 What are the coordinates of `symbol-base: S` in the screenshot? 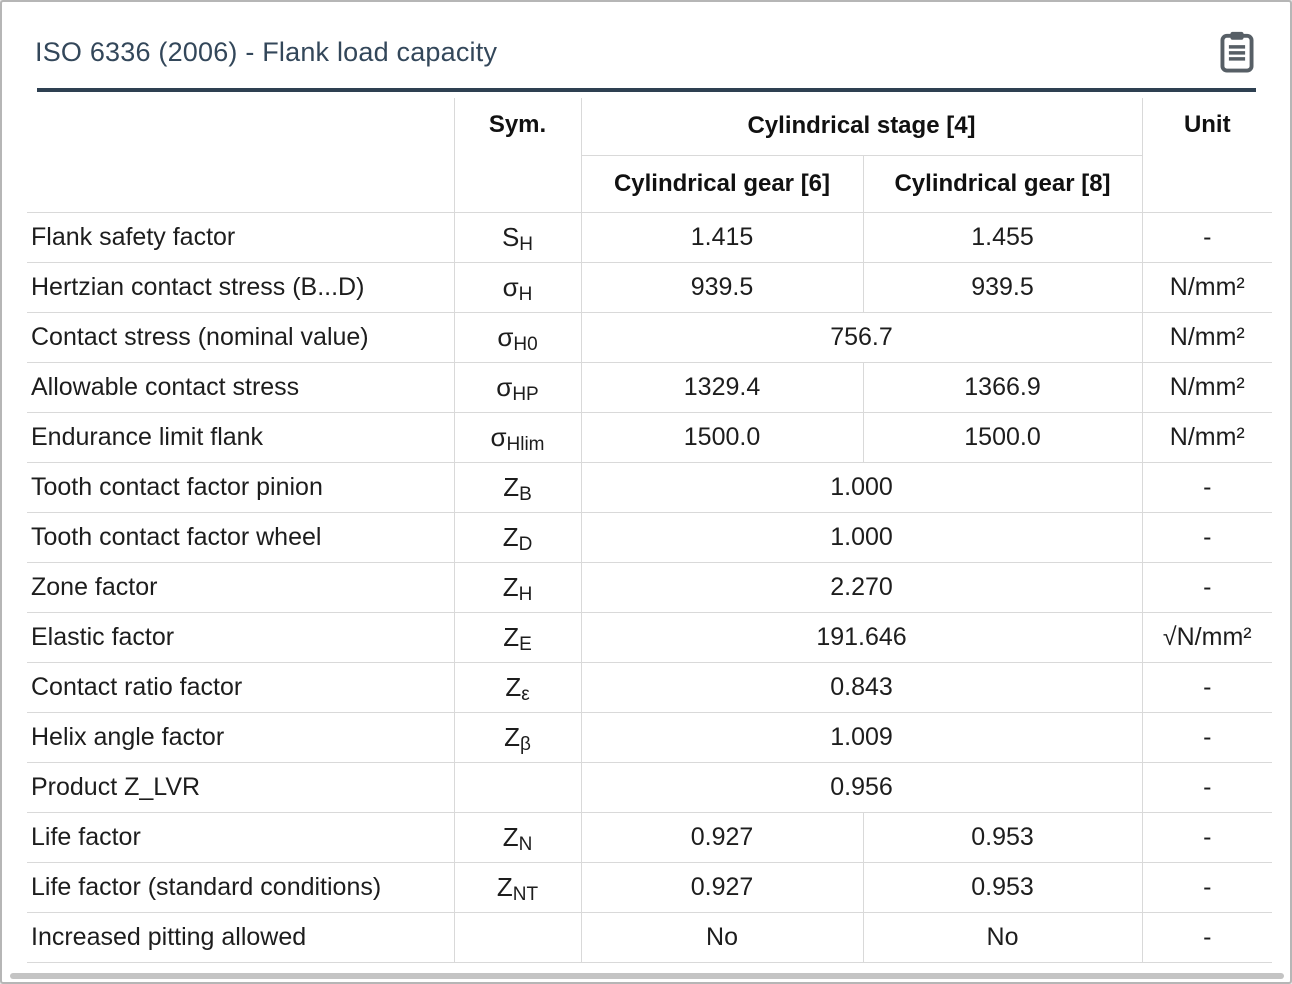 It's located at (510, 236).